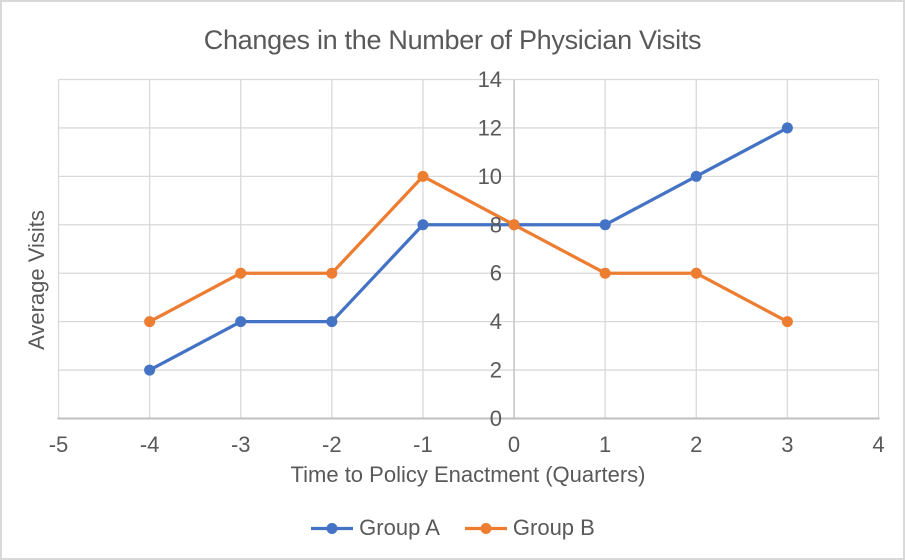 The width and height of the screenshot is (905, 560). I want to click on x-tick-label: 3, so click(787, 444).